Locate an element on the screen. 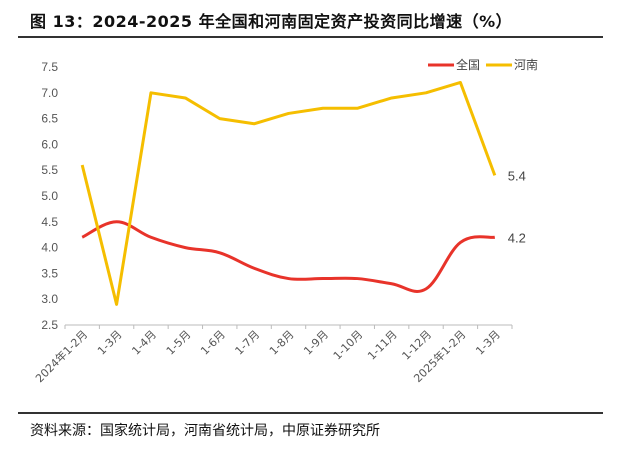 The width and height of the screenshot is (621, 451). x-tick-label: 1-8月 is located at coordinates (282, 343).